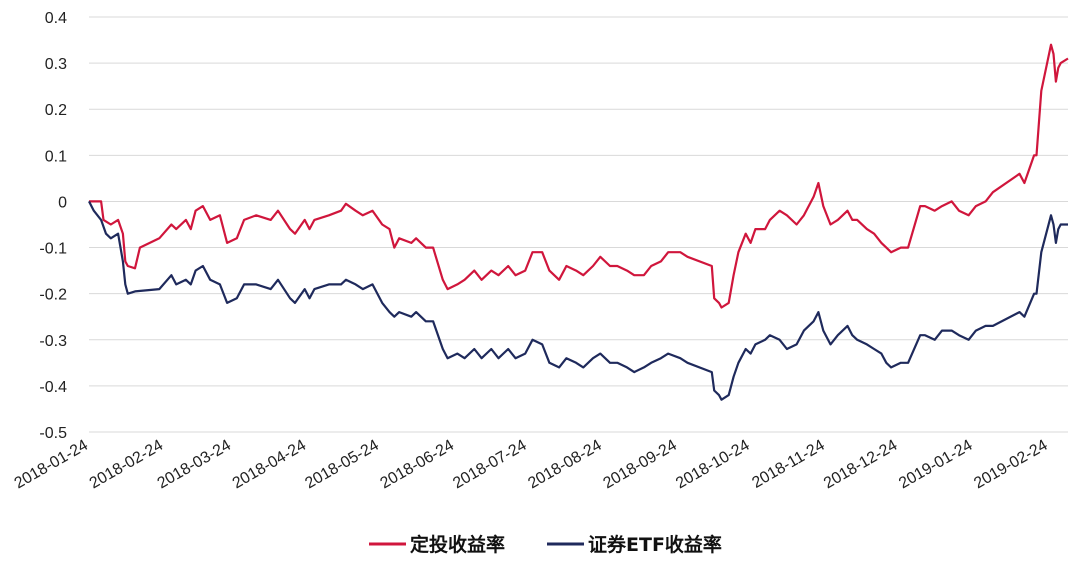 This screenshot has height=565, width=1080. I want to click on legend-label-series-2: 证券ETF收益率, so click(655, 544).